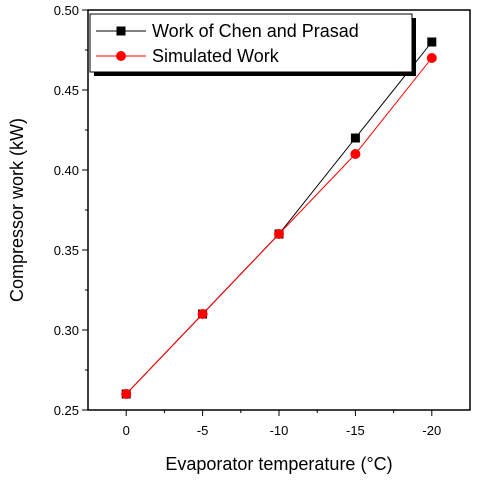 Image resolution: width=482 pixels, height=480 pixels. What do you see at coordinates (355, 430) in the screenshot?
I see `x-tick-label: -15` at bounding box center [355, 430].